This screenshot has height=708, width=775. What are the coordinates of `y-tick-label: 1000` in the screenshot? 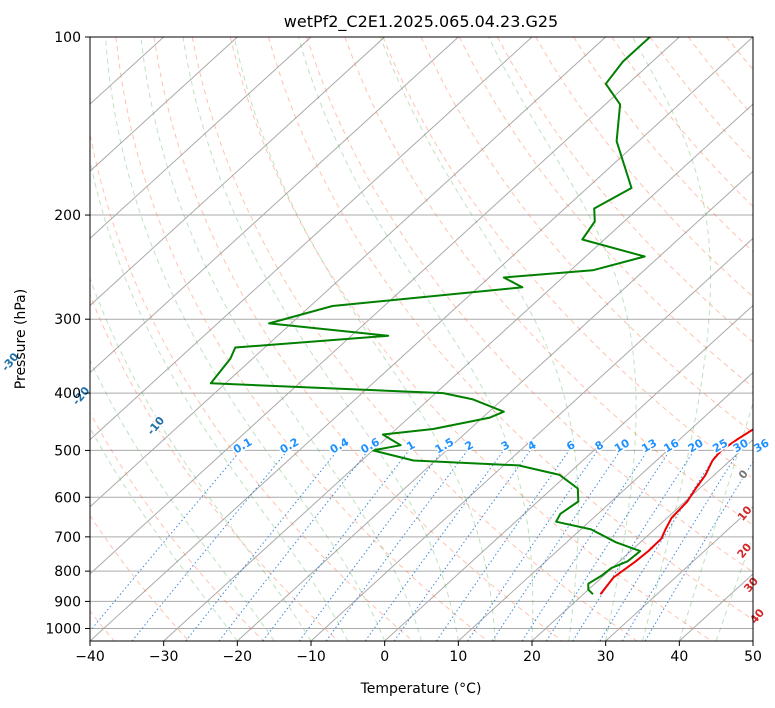 It's located at (63, 629).